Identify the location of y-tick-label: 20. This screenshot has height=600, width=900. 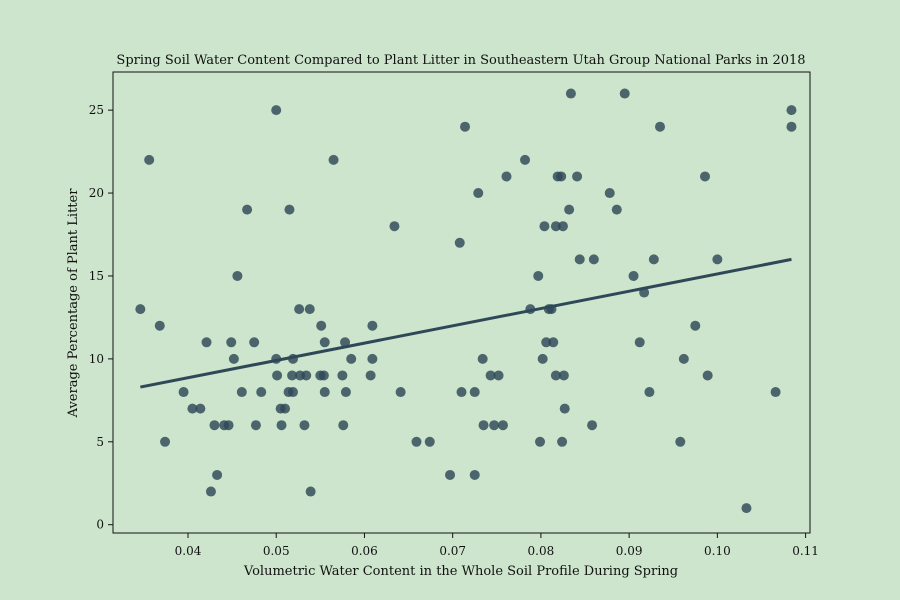
(96, 193).